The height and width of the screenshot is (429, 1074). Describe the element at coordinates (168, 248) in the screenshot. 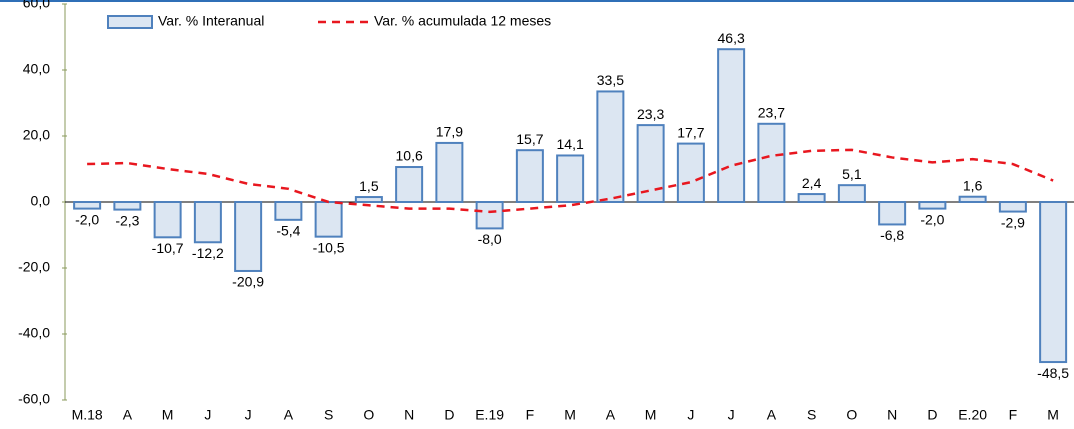

I see `data-label: -10,7` at that location.